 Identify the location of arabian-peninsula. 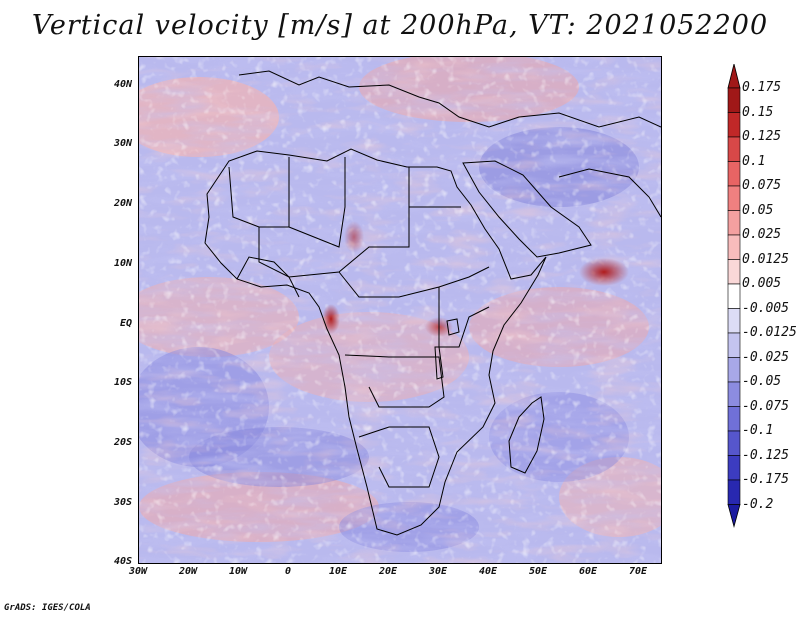
(527, 209).